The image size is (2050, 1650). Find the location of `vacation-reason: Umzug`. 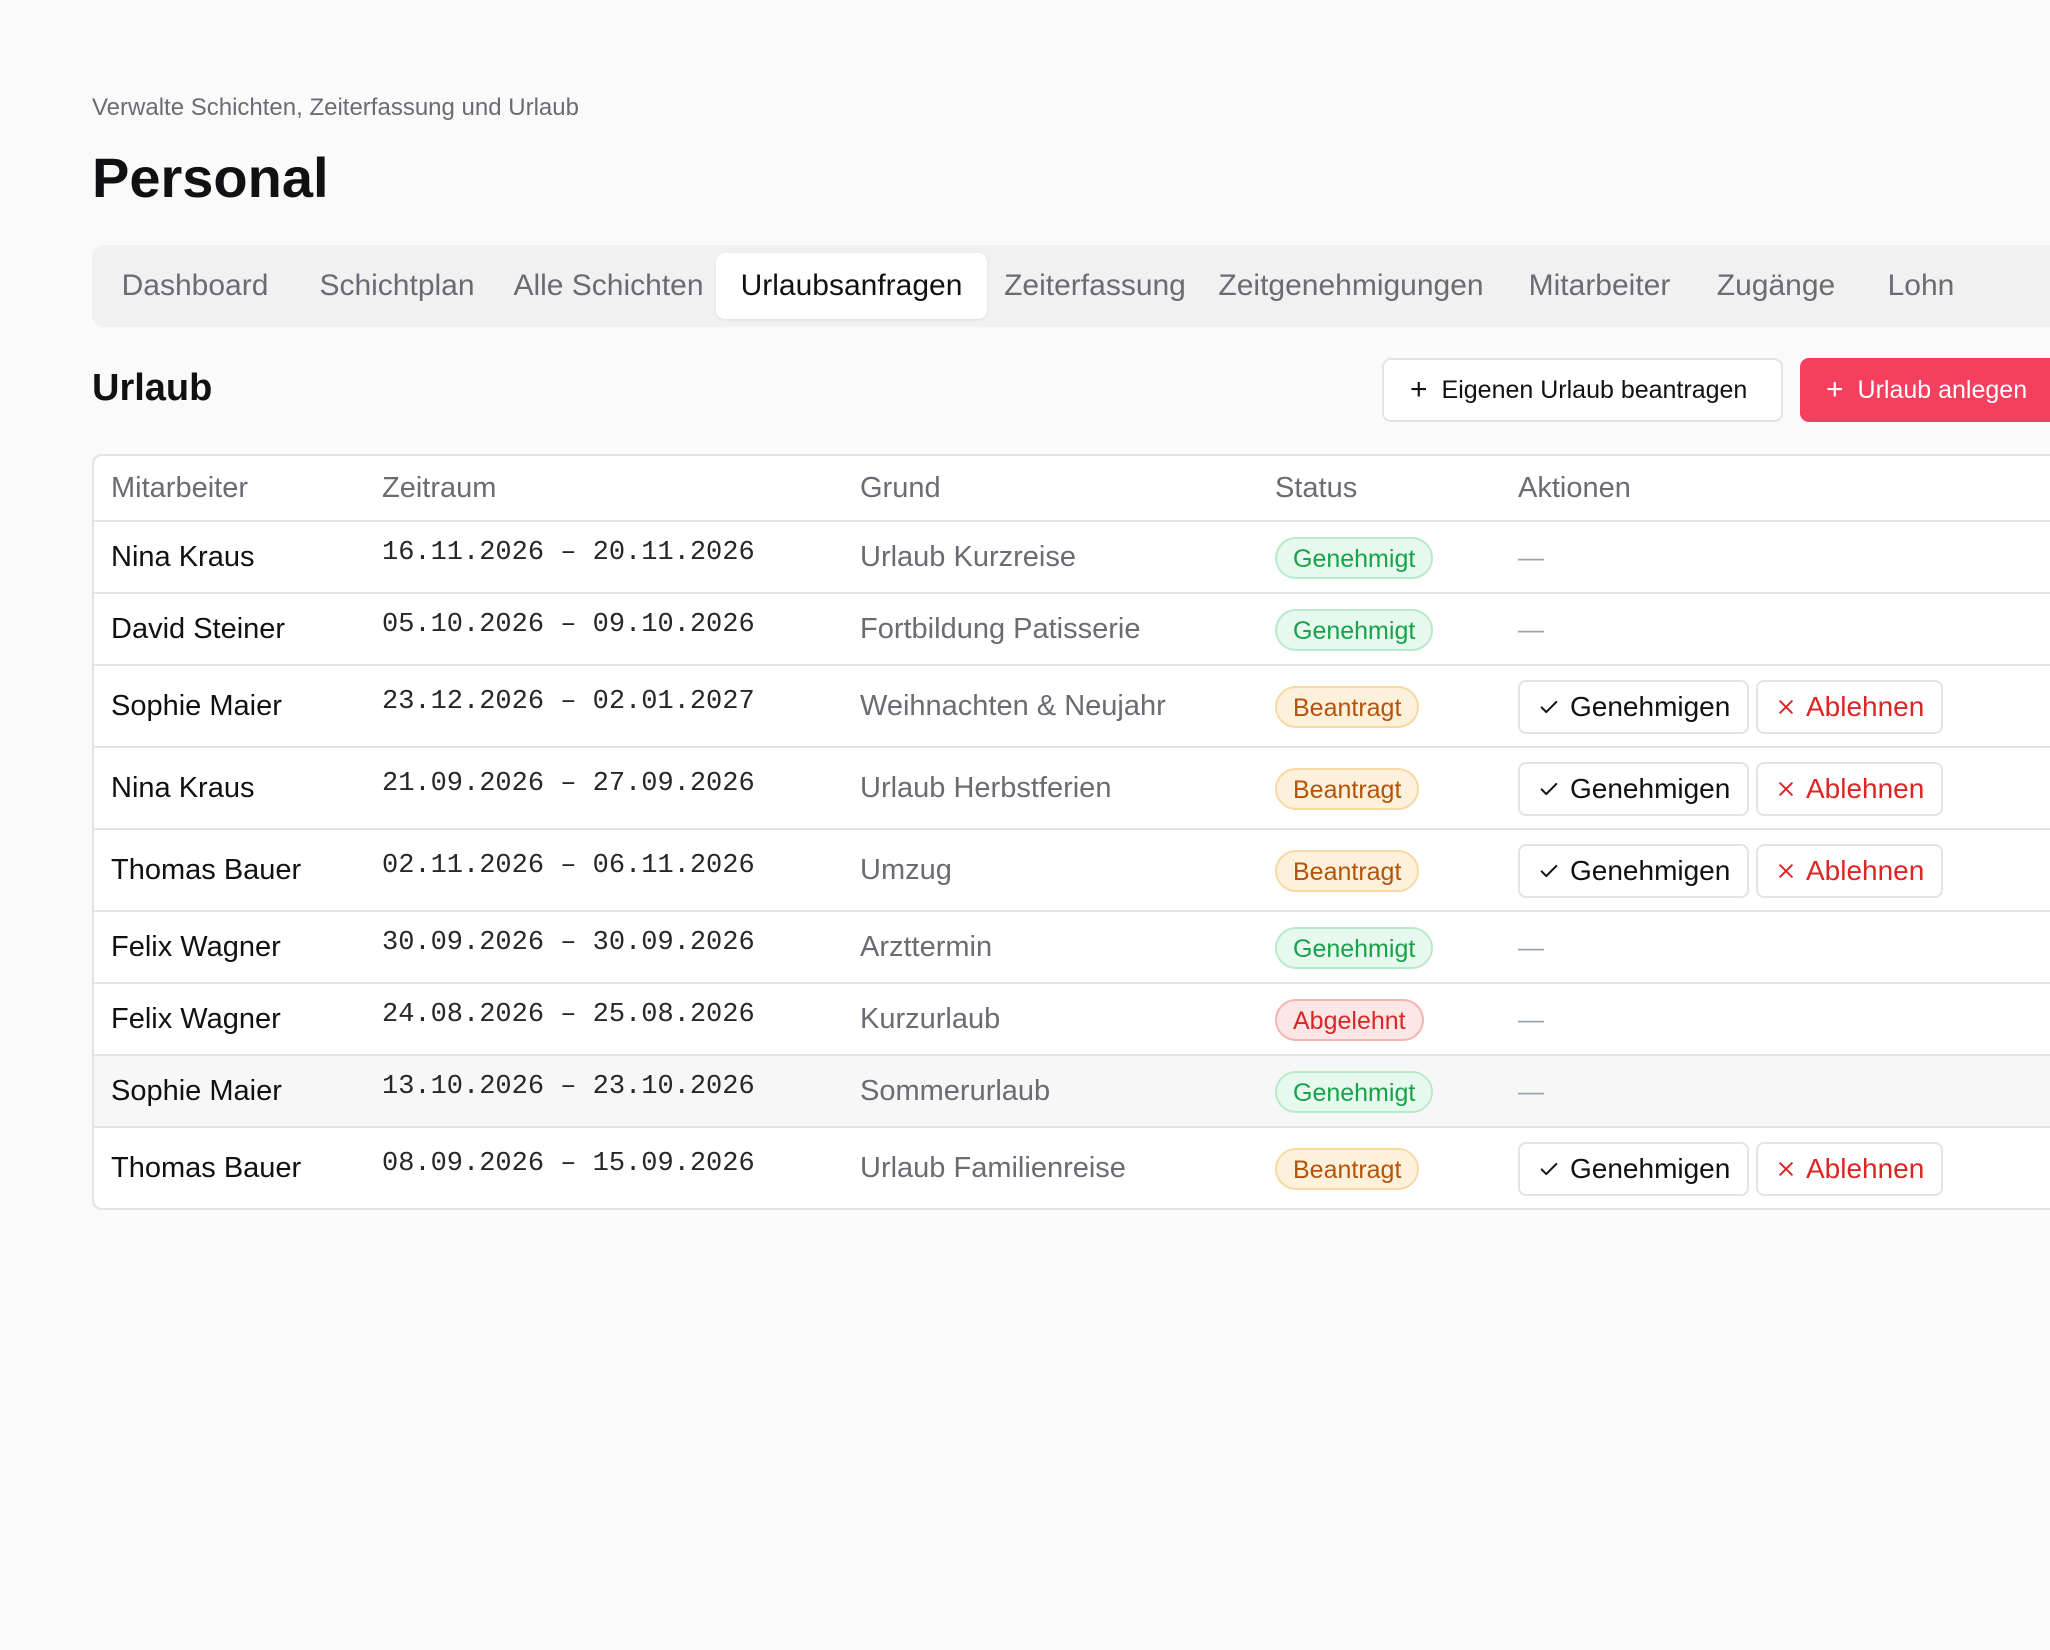

vacation-reason: Umzug is located at coordinates (906, 870).